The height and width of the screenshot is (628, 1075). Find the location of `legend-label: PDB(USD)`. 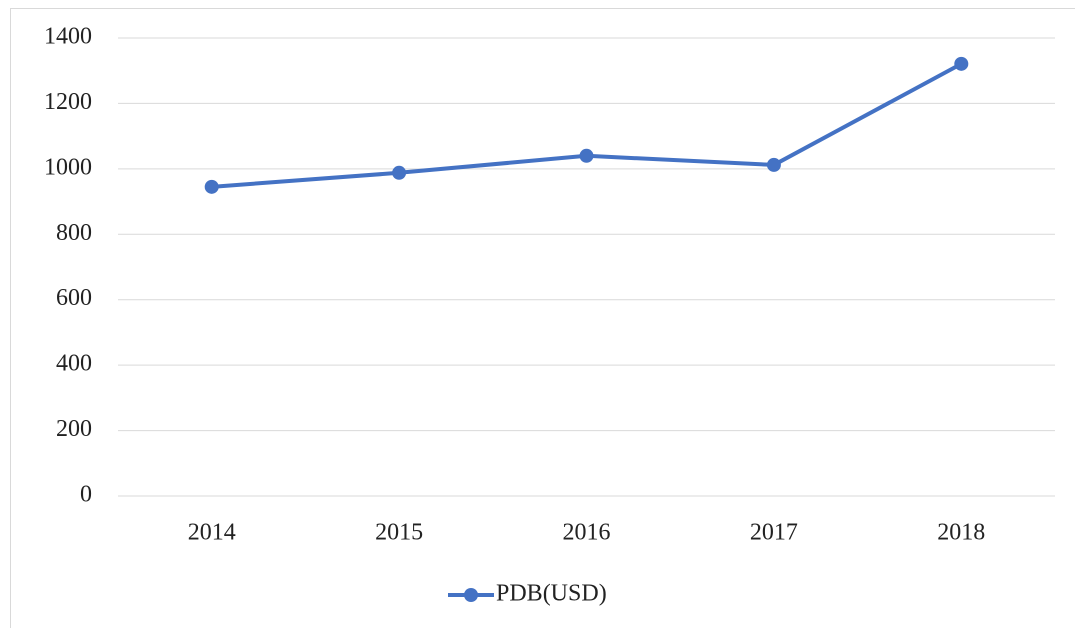

legend-label: PDB(USD) is located at coordinates (551, 594).